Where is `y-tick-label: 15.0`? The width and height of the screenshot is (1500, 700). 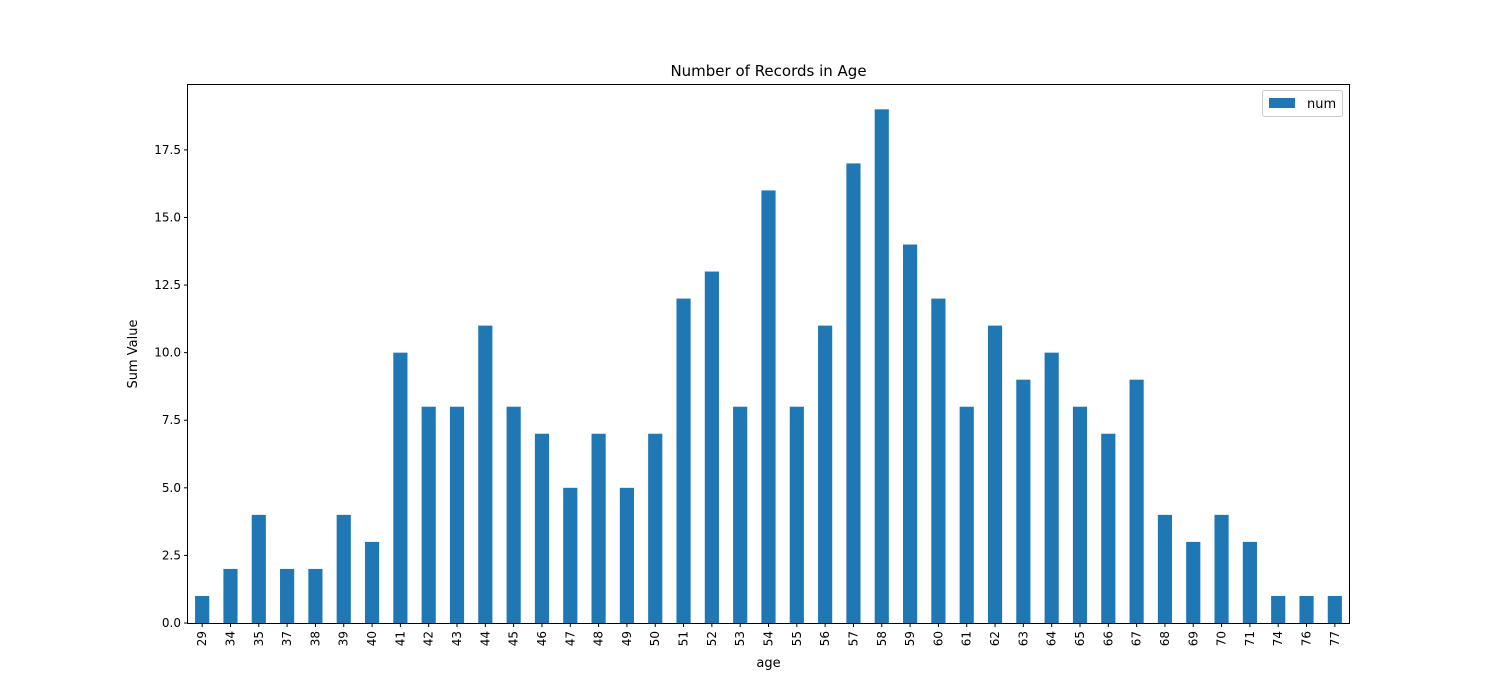
y-tick-label: 15.0 is located at coordinates (167, 217).